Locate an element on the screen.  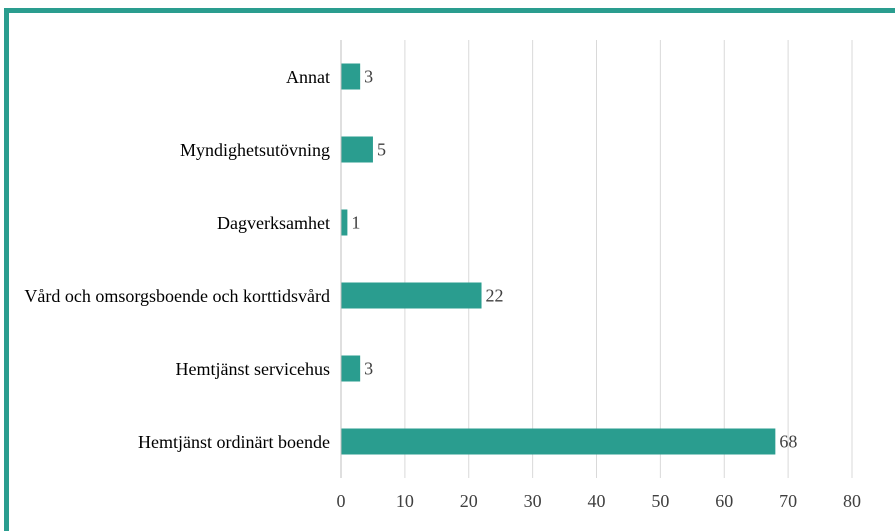
y-tick-label: Hemtjänst ordinärt boende is located at coordinates (170, 442).